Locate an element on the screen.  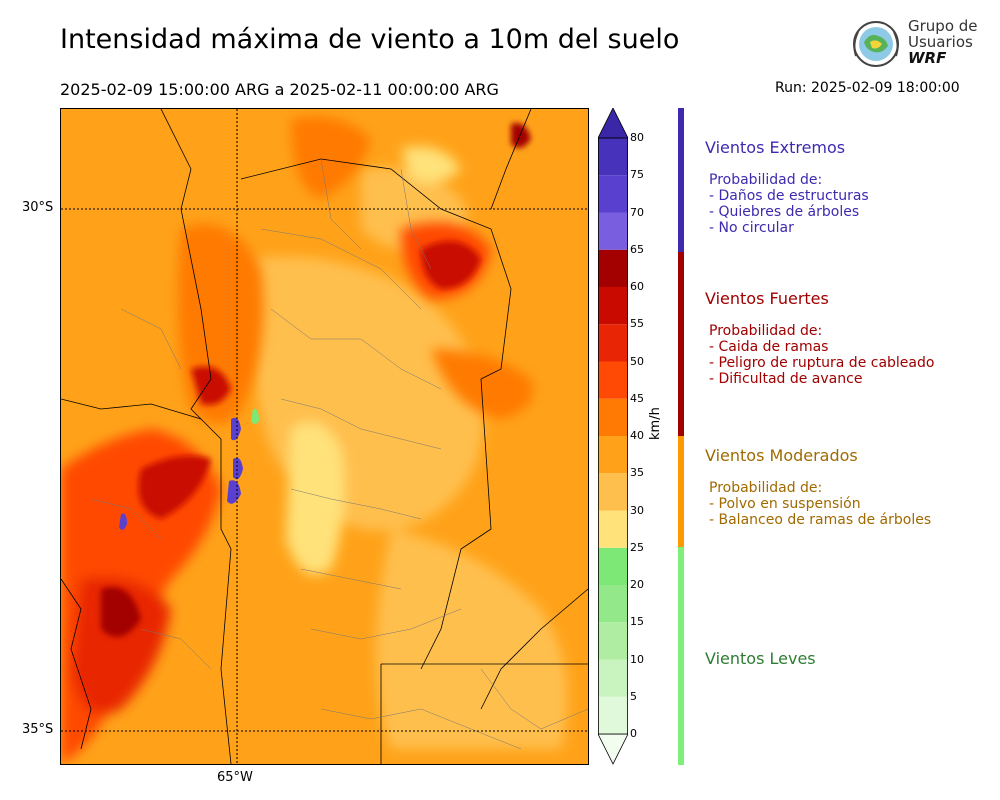
colorbar-tick-label: 75 is located at coordinates (637, 175).